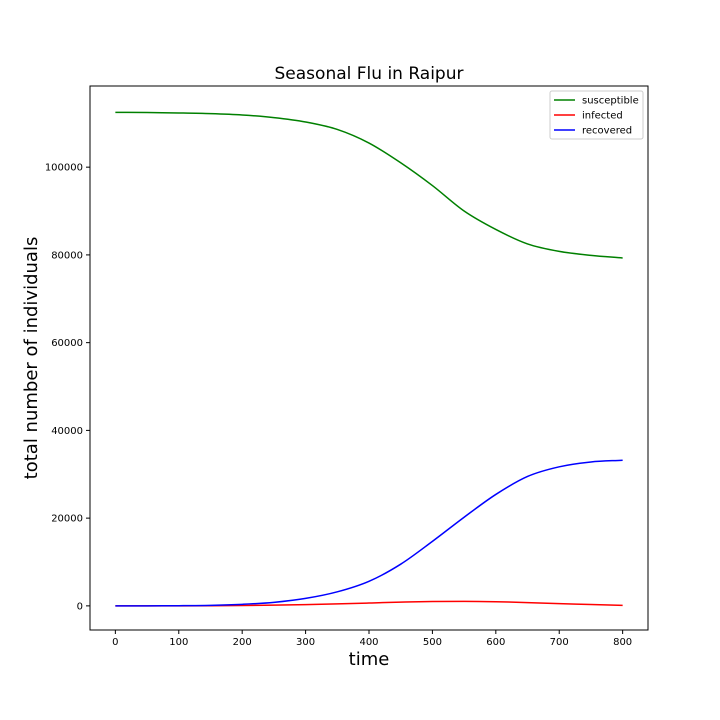 This screenshot has height=720, width=720. What do you see at coordinates (67, 343) in the screenshot?
I see `y-tick-label: 60000` at bounding box center [67, 343].